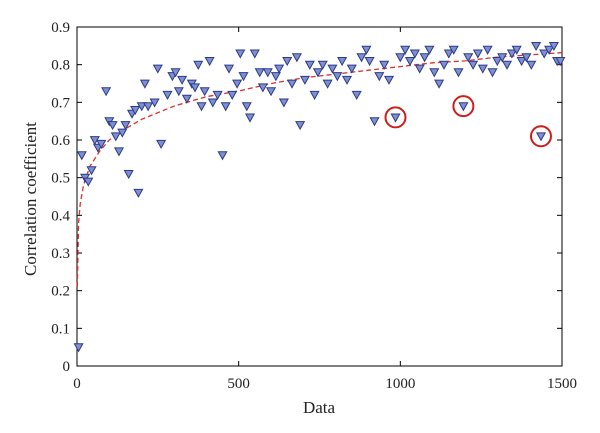 This screenshot has height=433, width=600. I want to click on y-tick-label: 0.1, so click(60, 329).